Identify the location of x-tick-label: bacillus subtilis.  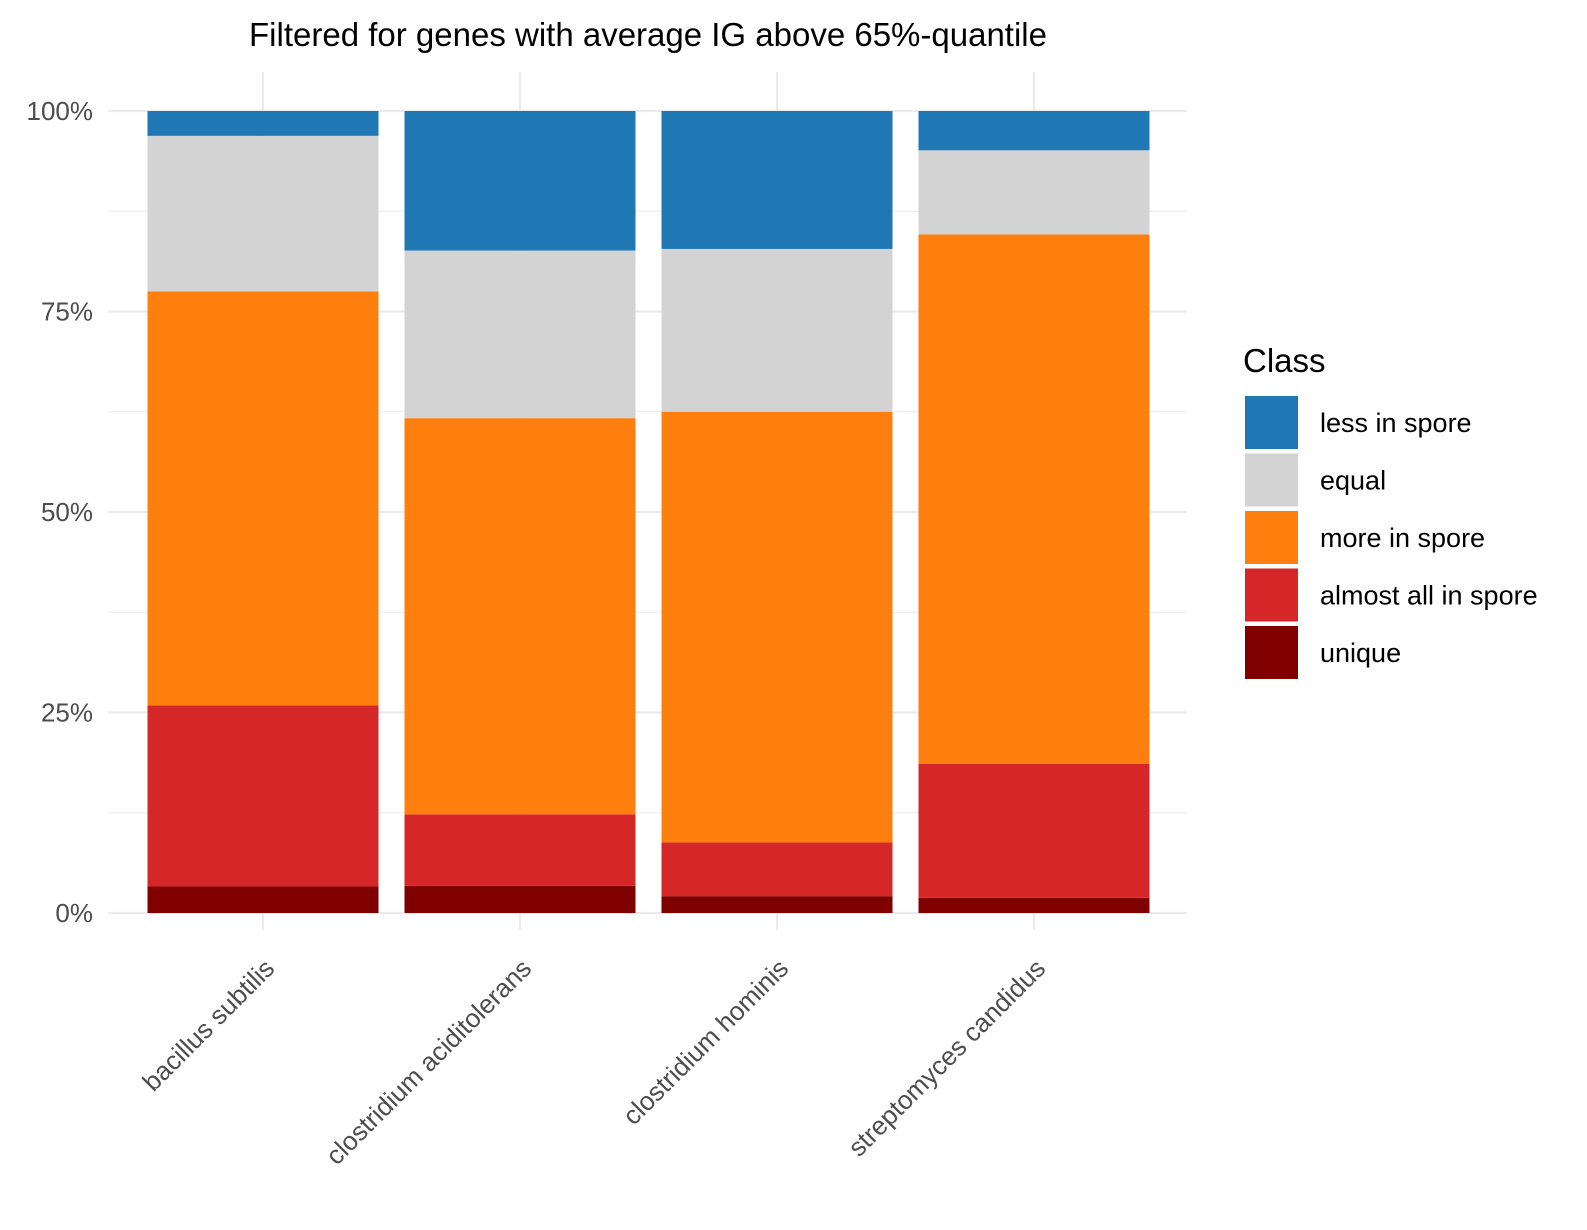
(208, 1025).